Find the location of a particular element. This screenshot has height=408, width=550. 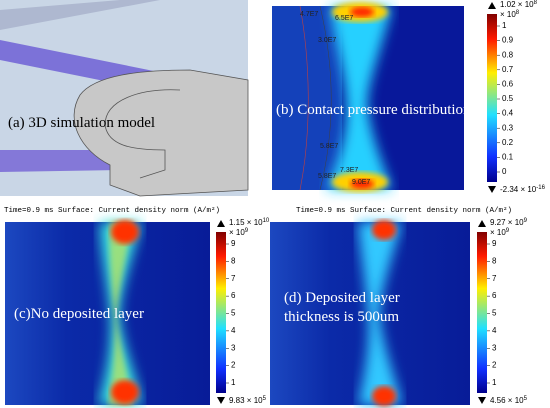

colorbar-max: 1.02 × 108 is located at coordinates (519, 4).